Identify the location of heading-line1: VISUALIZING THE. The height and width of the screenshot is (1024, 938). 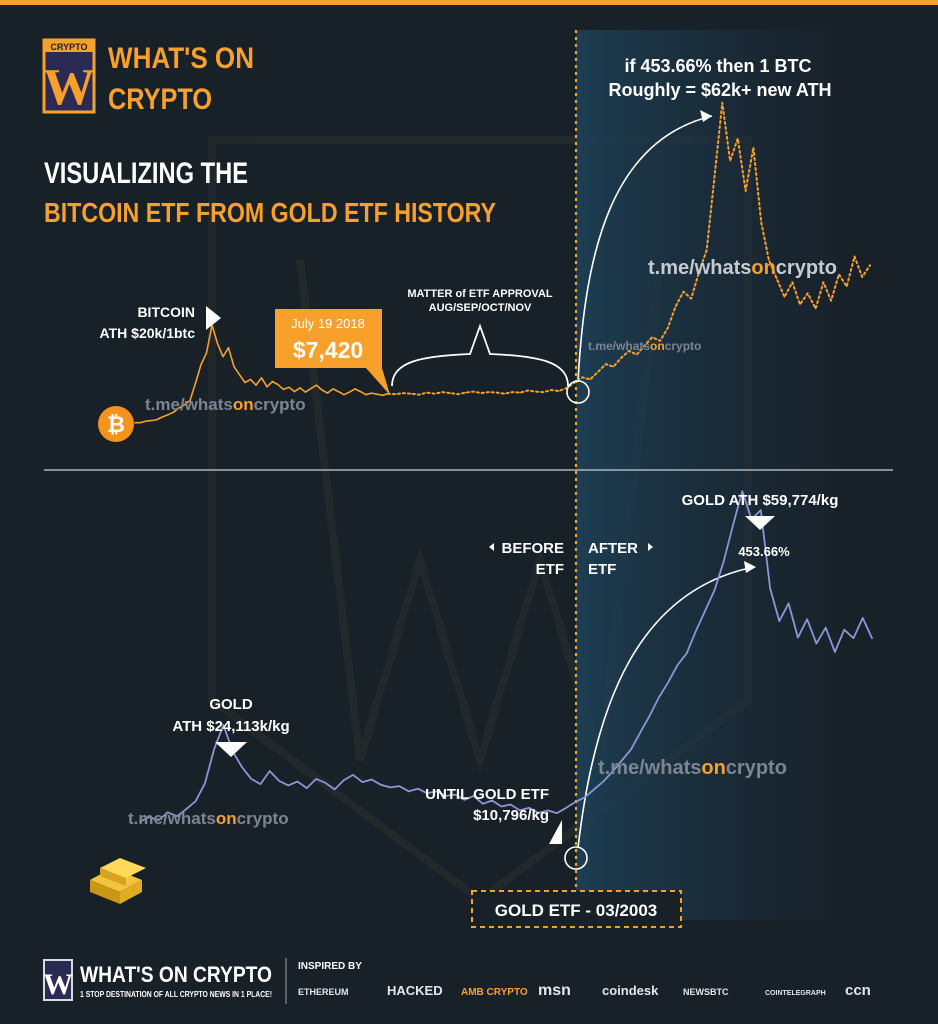
(146, 173).